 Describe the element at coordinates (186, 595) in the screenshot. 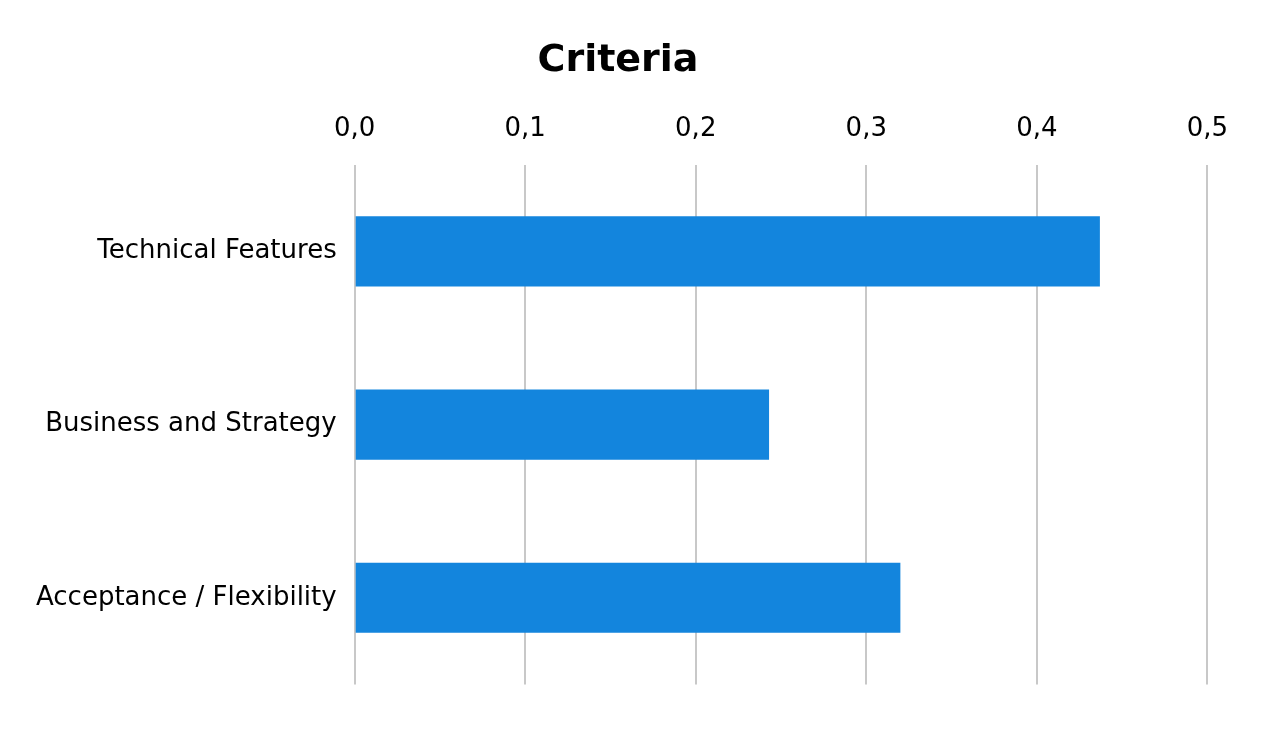

I see `y-tick-label: Acceptance / Flexibility` at that location.